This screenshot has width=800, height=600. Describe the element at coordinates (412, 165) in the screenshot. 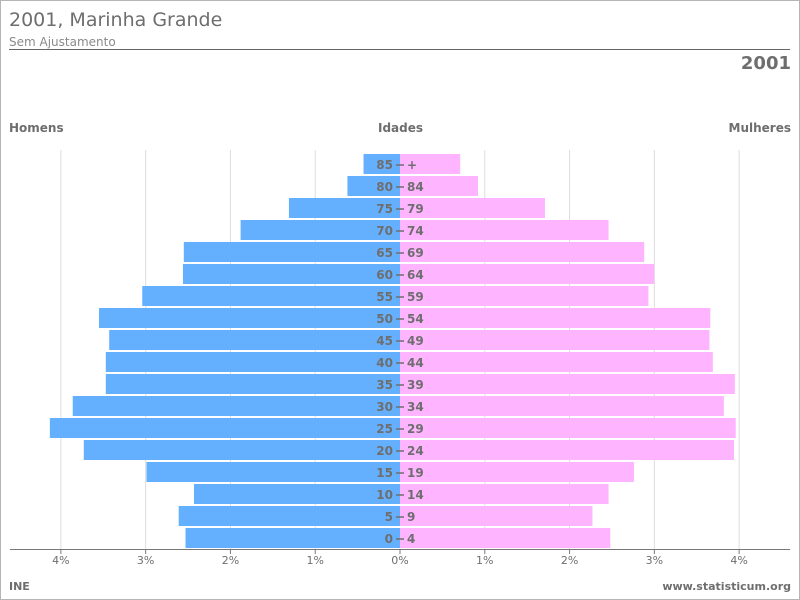

I see `age-group-end-label: +` at that location.